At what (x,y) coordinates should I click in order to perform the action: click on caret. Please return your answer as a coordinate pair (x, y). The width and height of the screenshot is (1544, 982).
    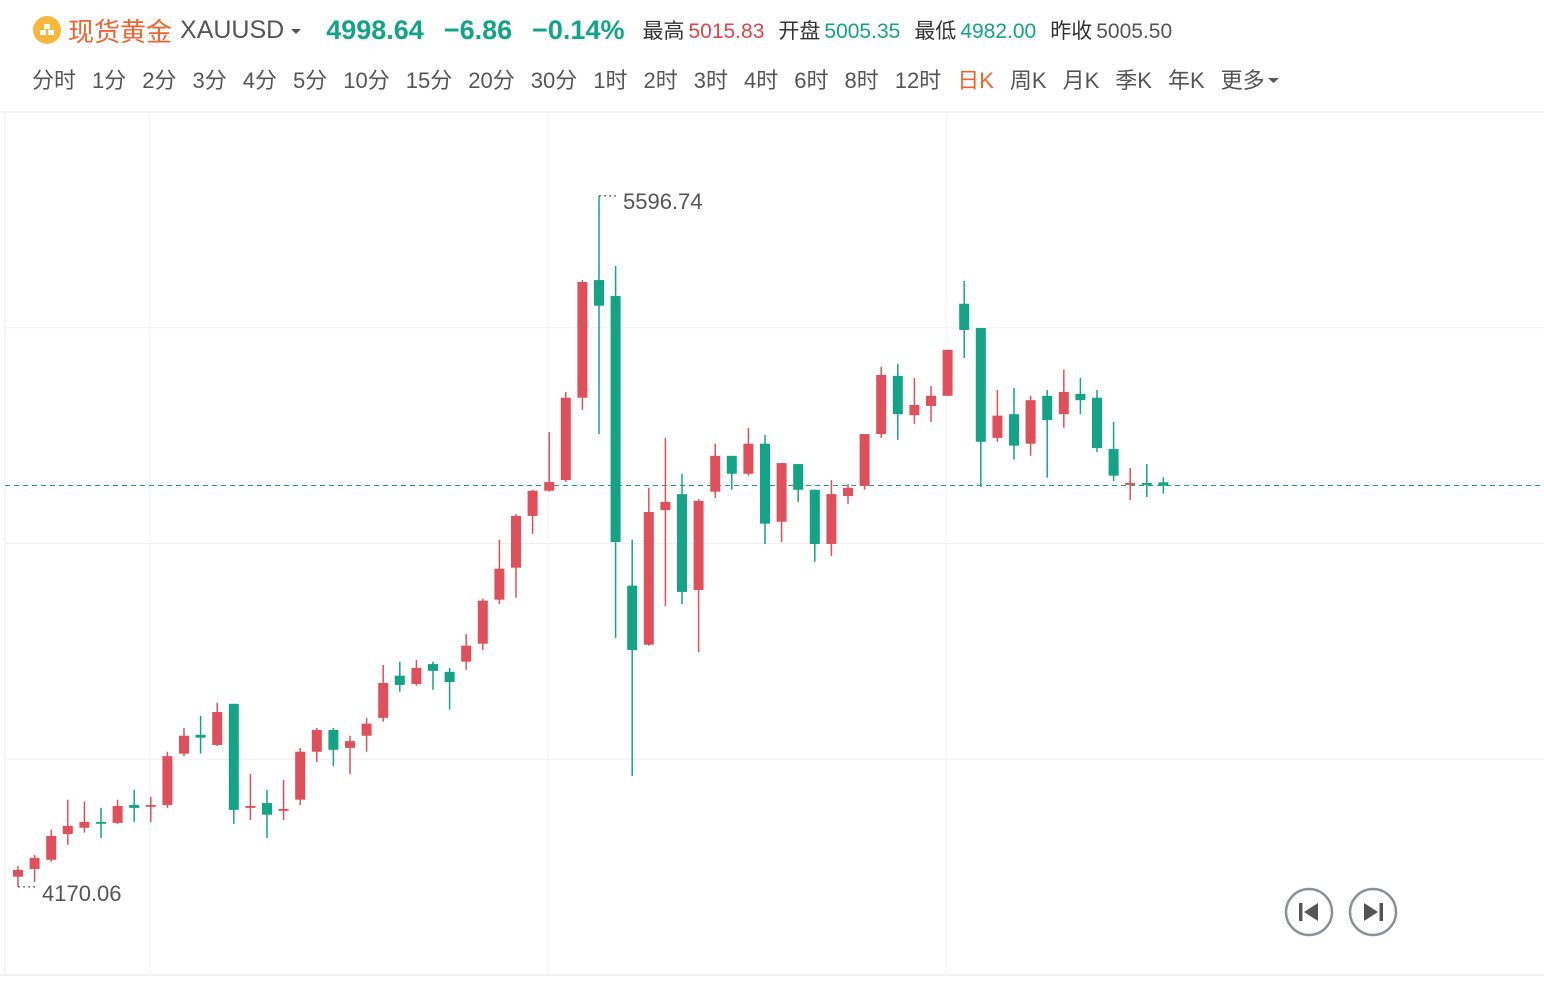
    Looking at the image, I should click on (296, 31).